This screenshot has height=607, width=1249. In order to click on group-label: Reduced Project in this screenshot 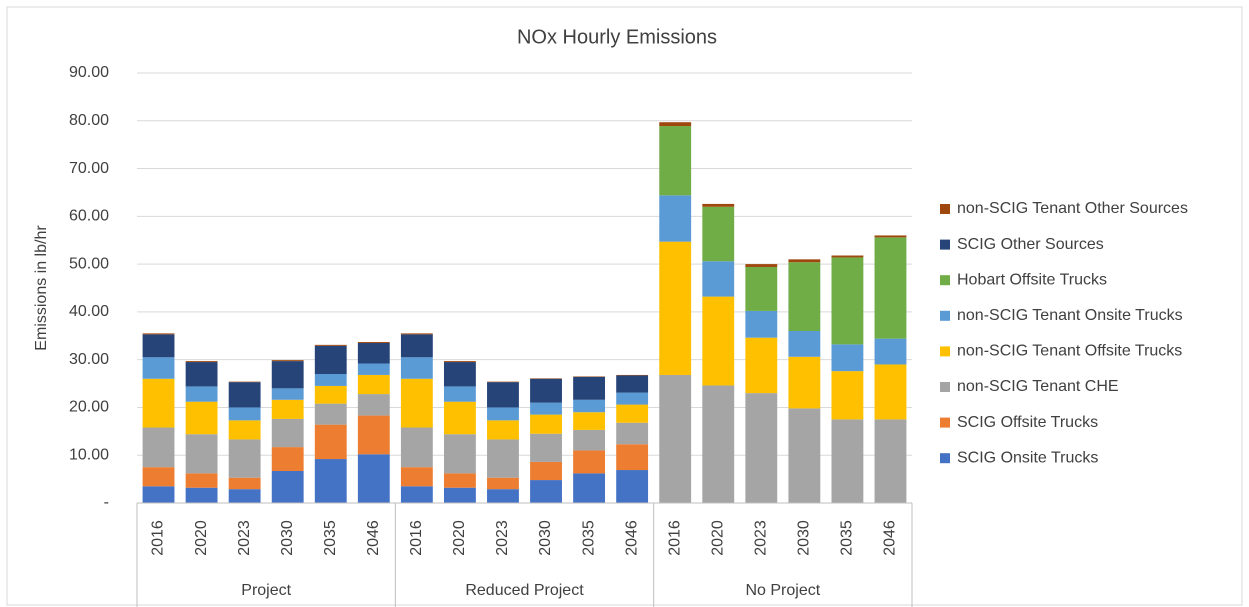, I will do `click(524, 590)`.